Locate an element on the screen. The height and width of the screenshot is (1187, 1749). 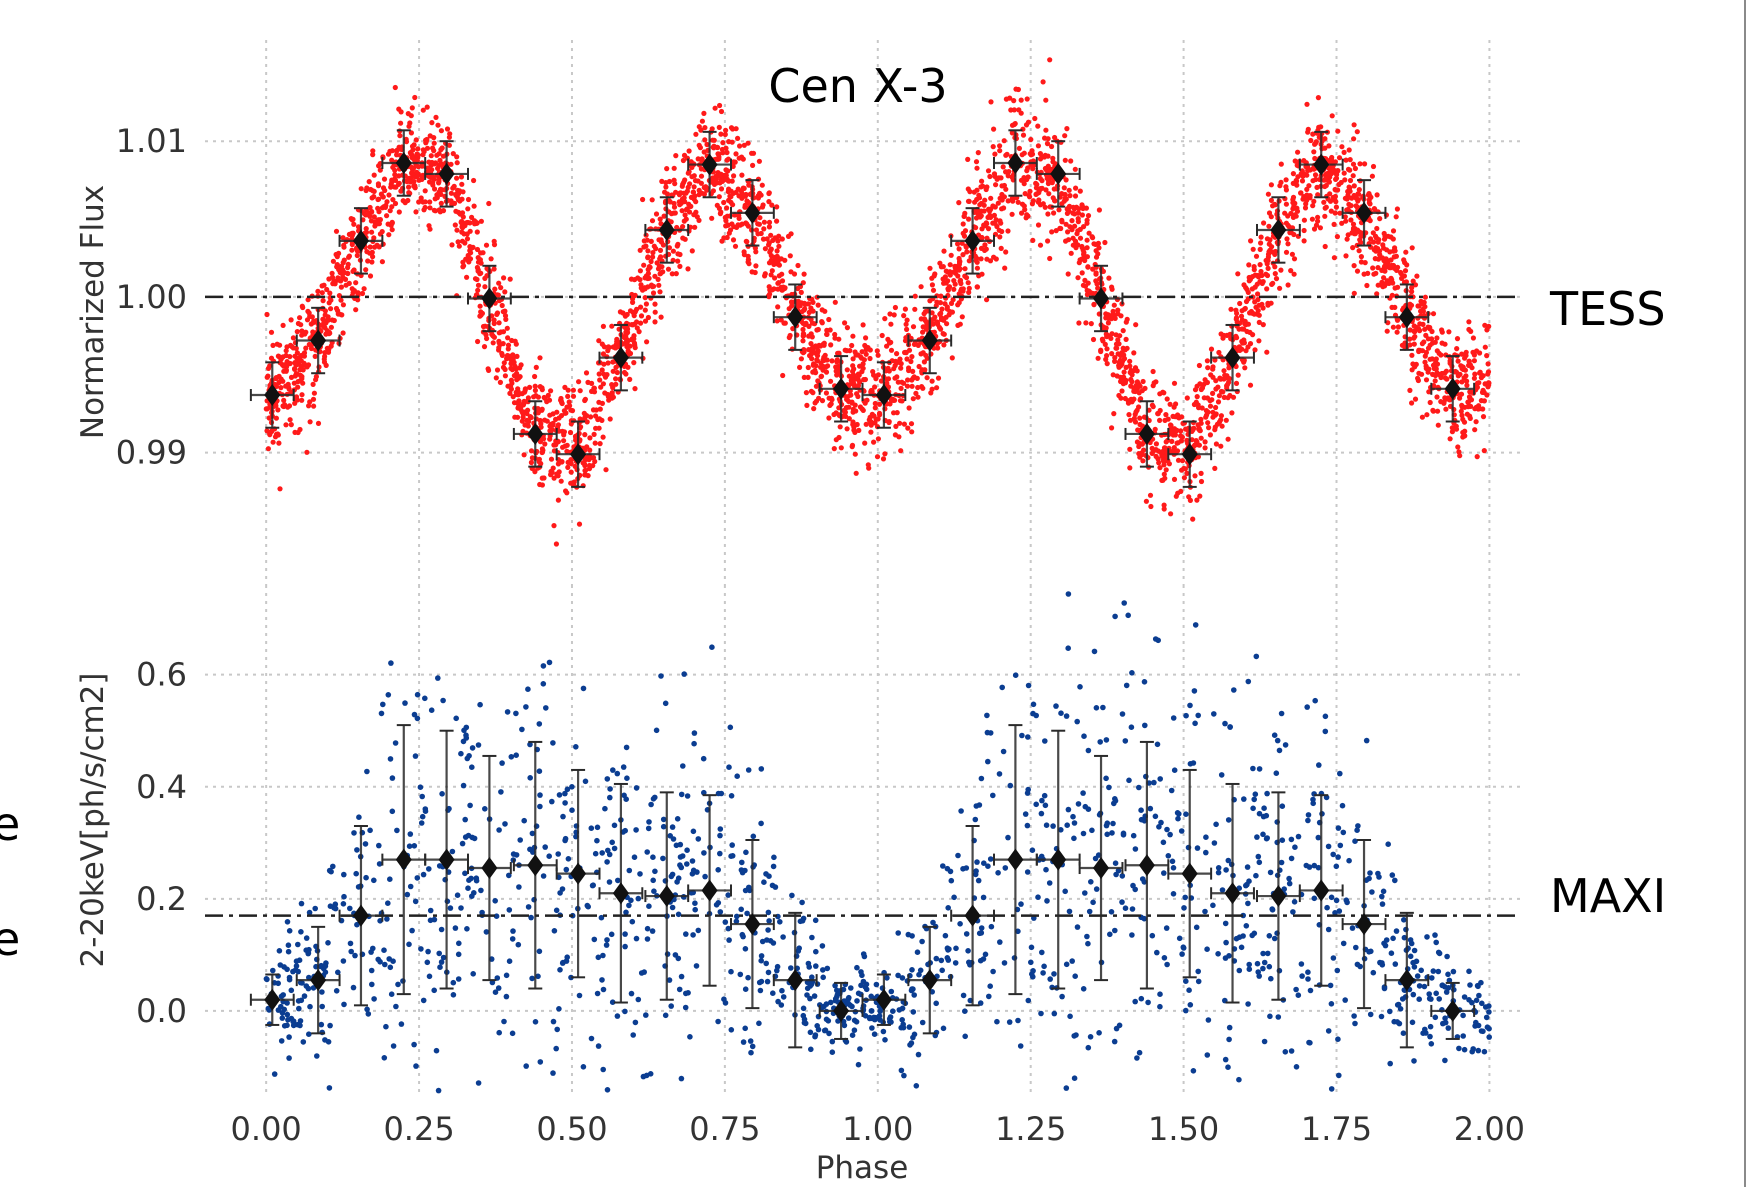
tess-bin-marker is located at coordinates (841, 388).